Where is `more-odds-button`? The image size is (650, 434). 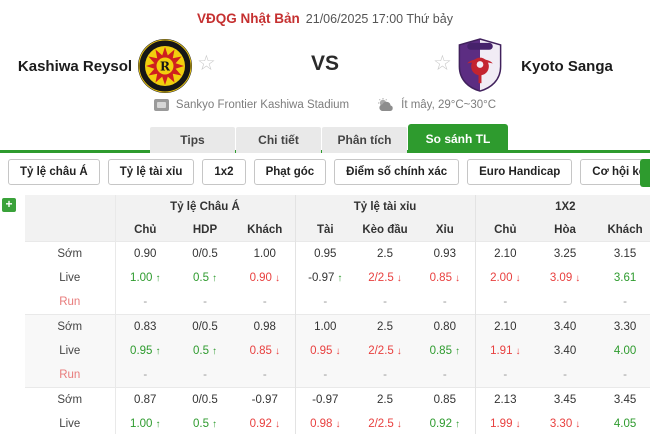
more-odds-button is located at coordinates (645, 173).